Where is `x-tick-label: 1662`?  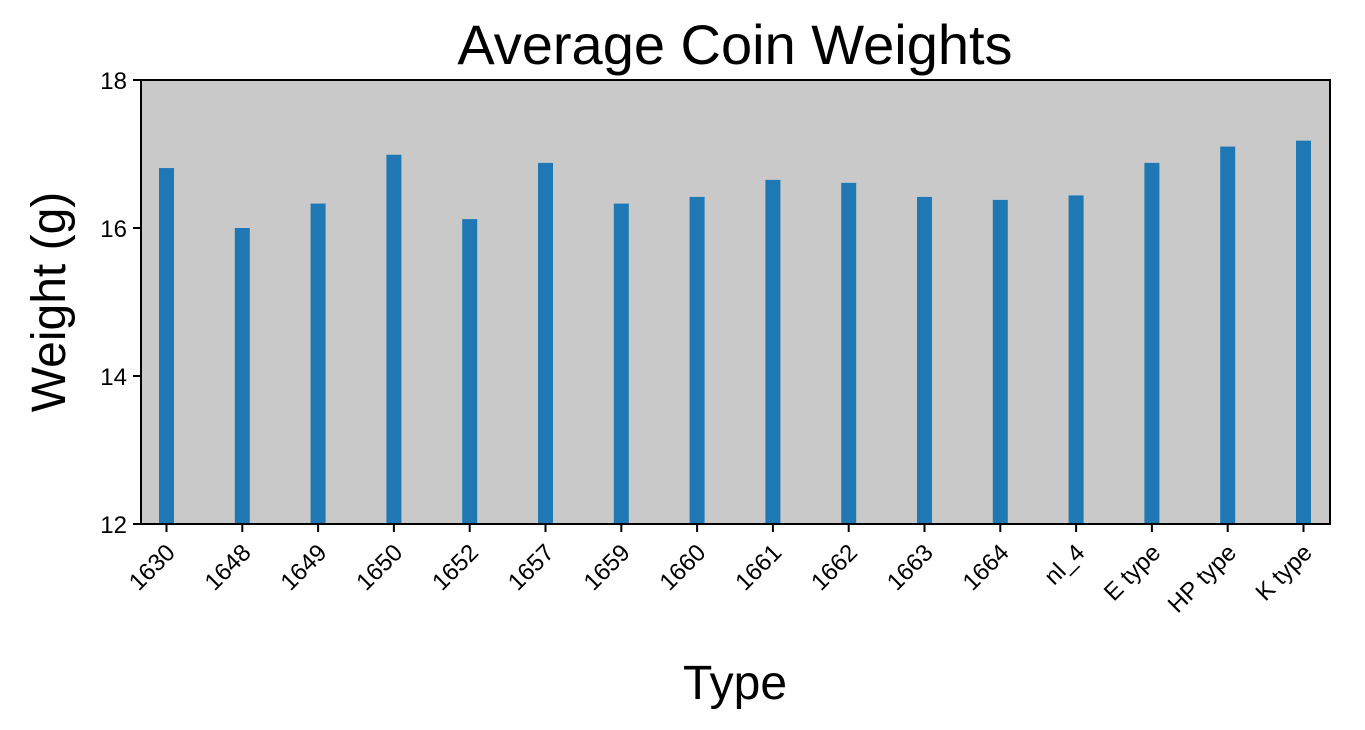
x-tick-label: 1662 is located at coordinates (834, 567).